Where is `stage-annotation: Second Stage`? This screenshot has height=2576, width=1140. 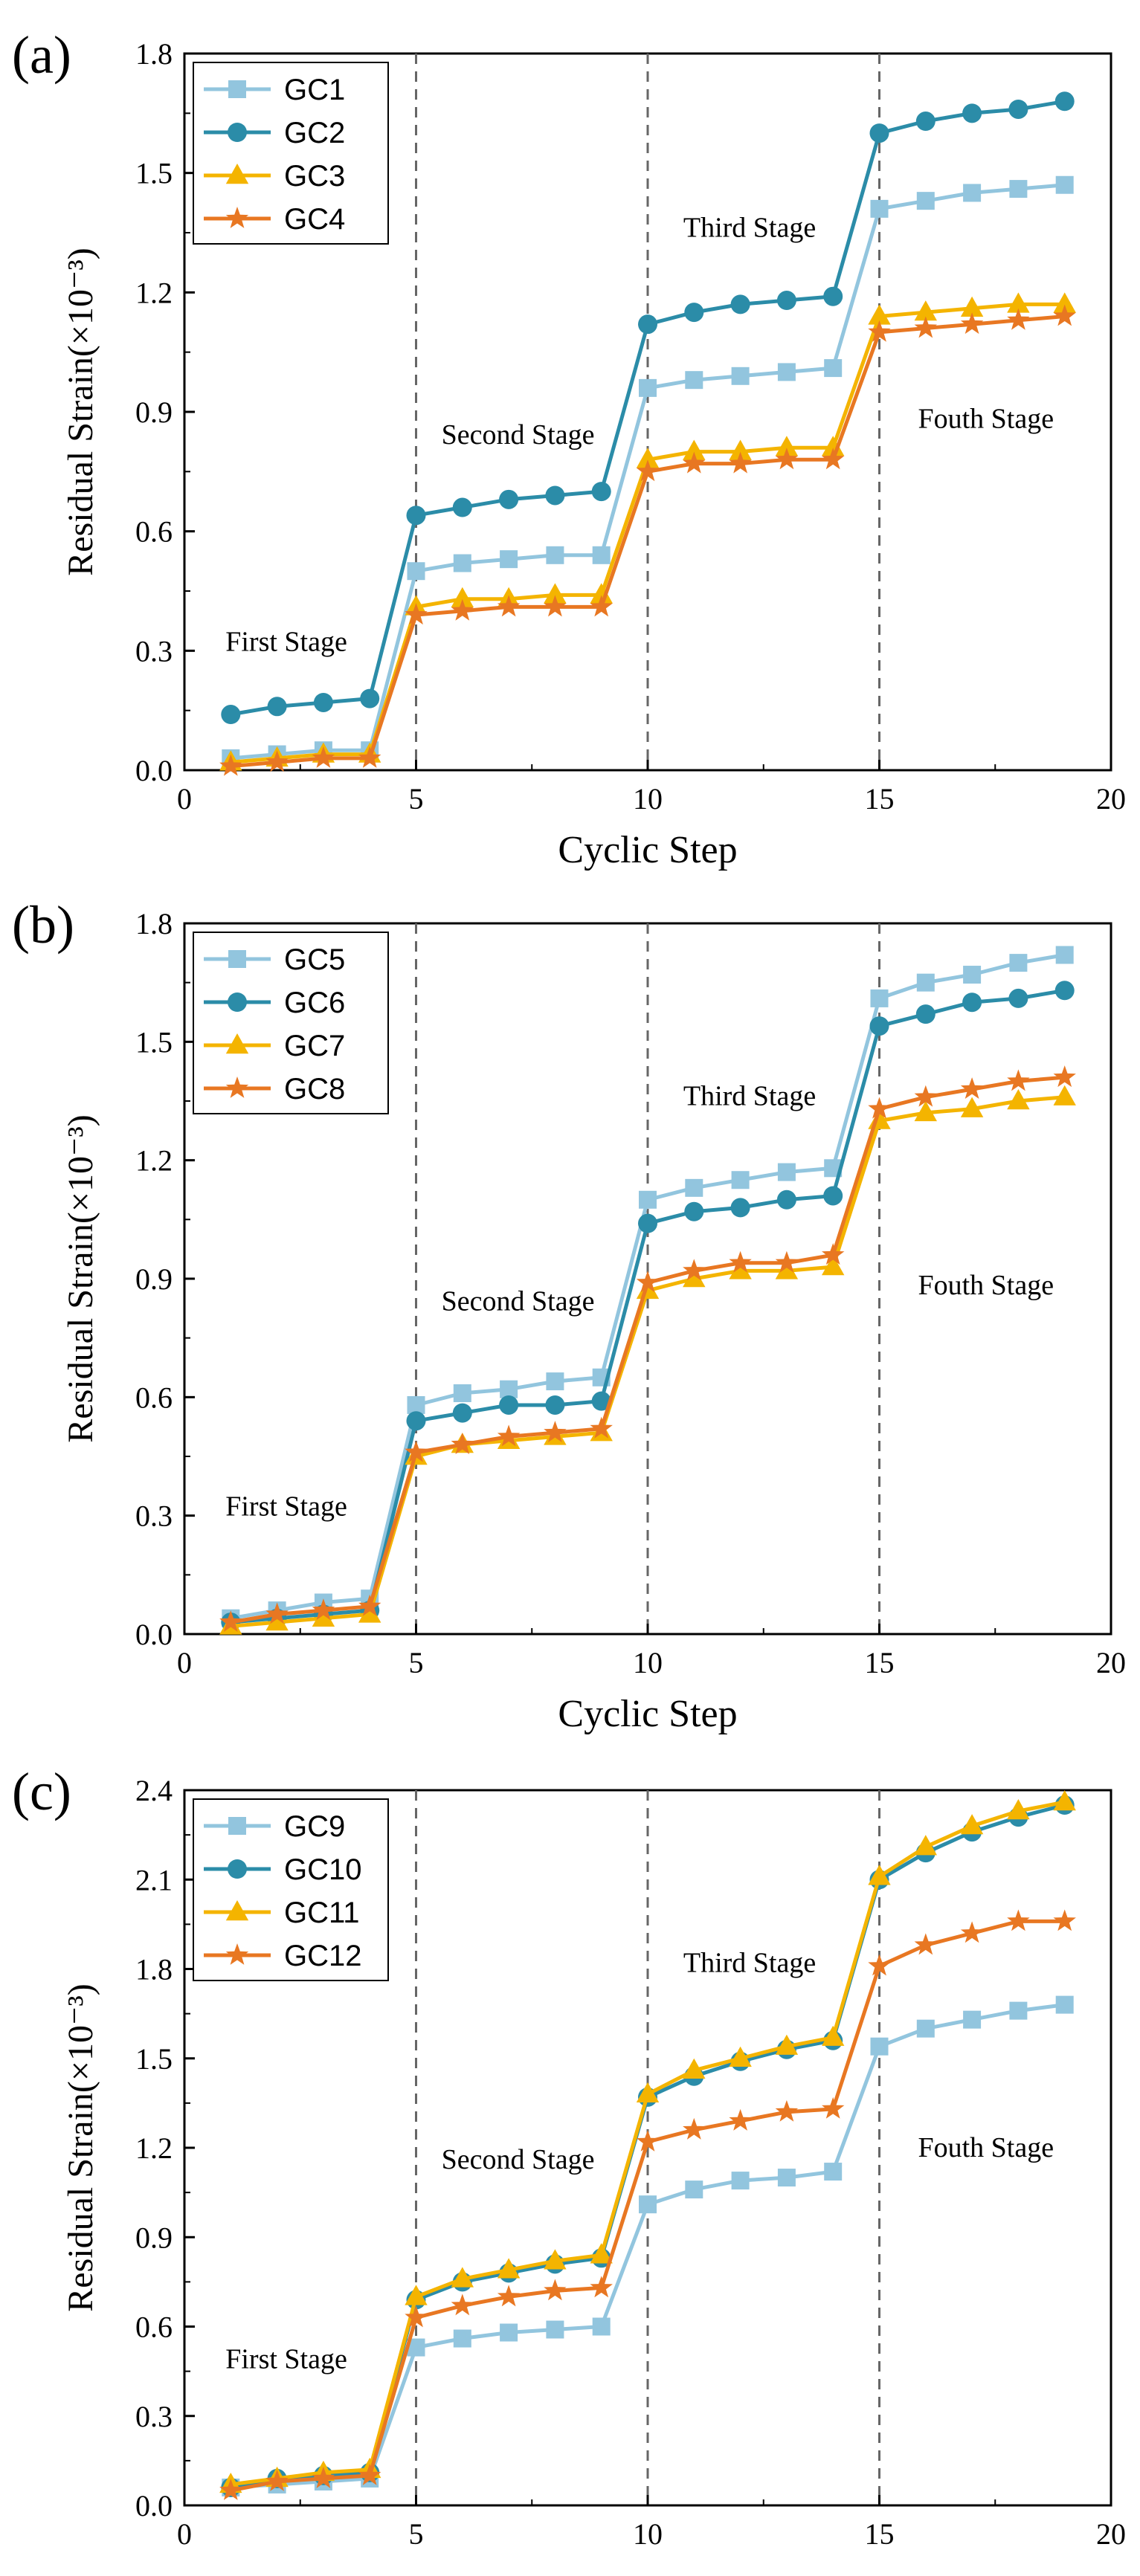 stage-annotation: Second Stage is located at coordinates (518, 2159).